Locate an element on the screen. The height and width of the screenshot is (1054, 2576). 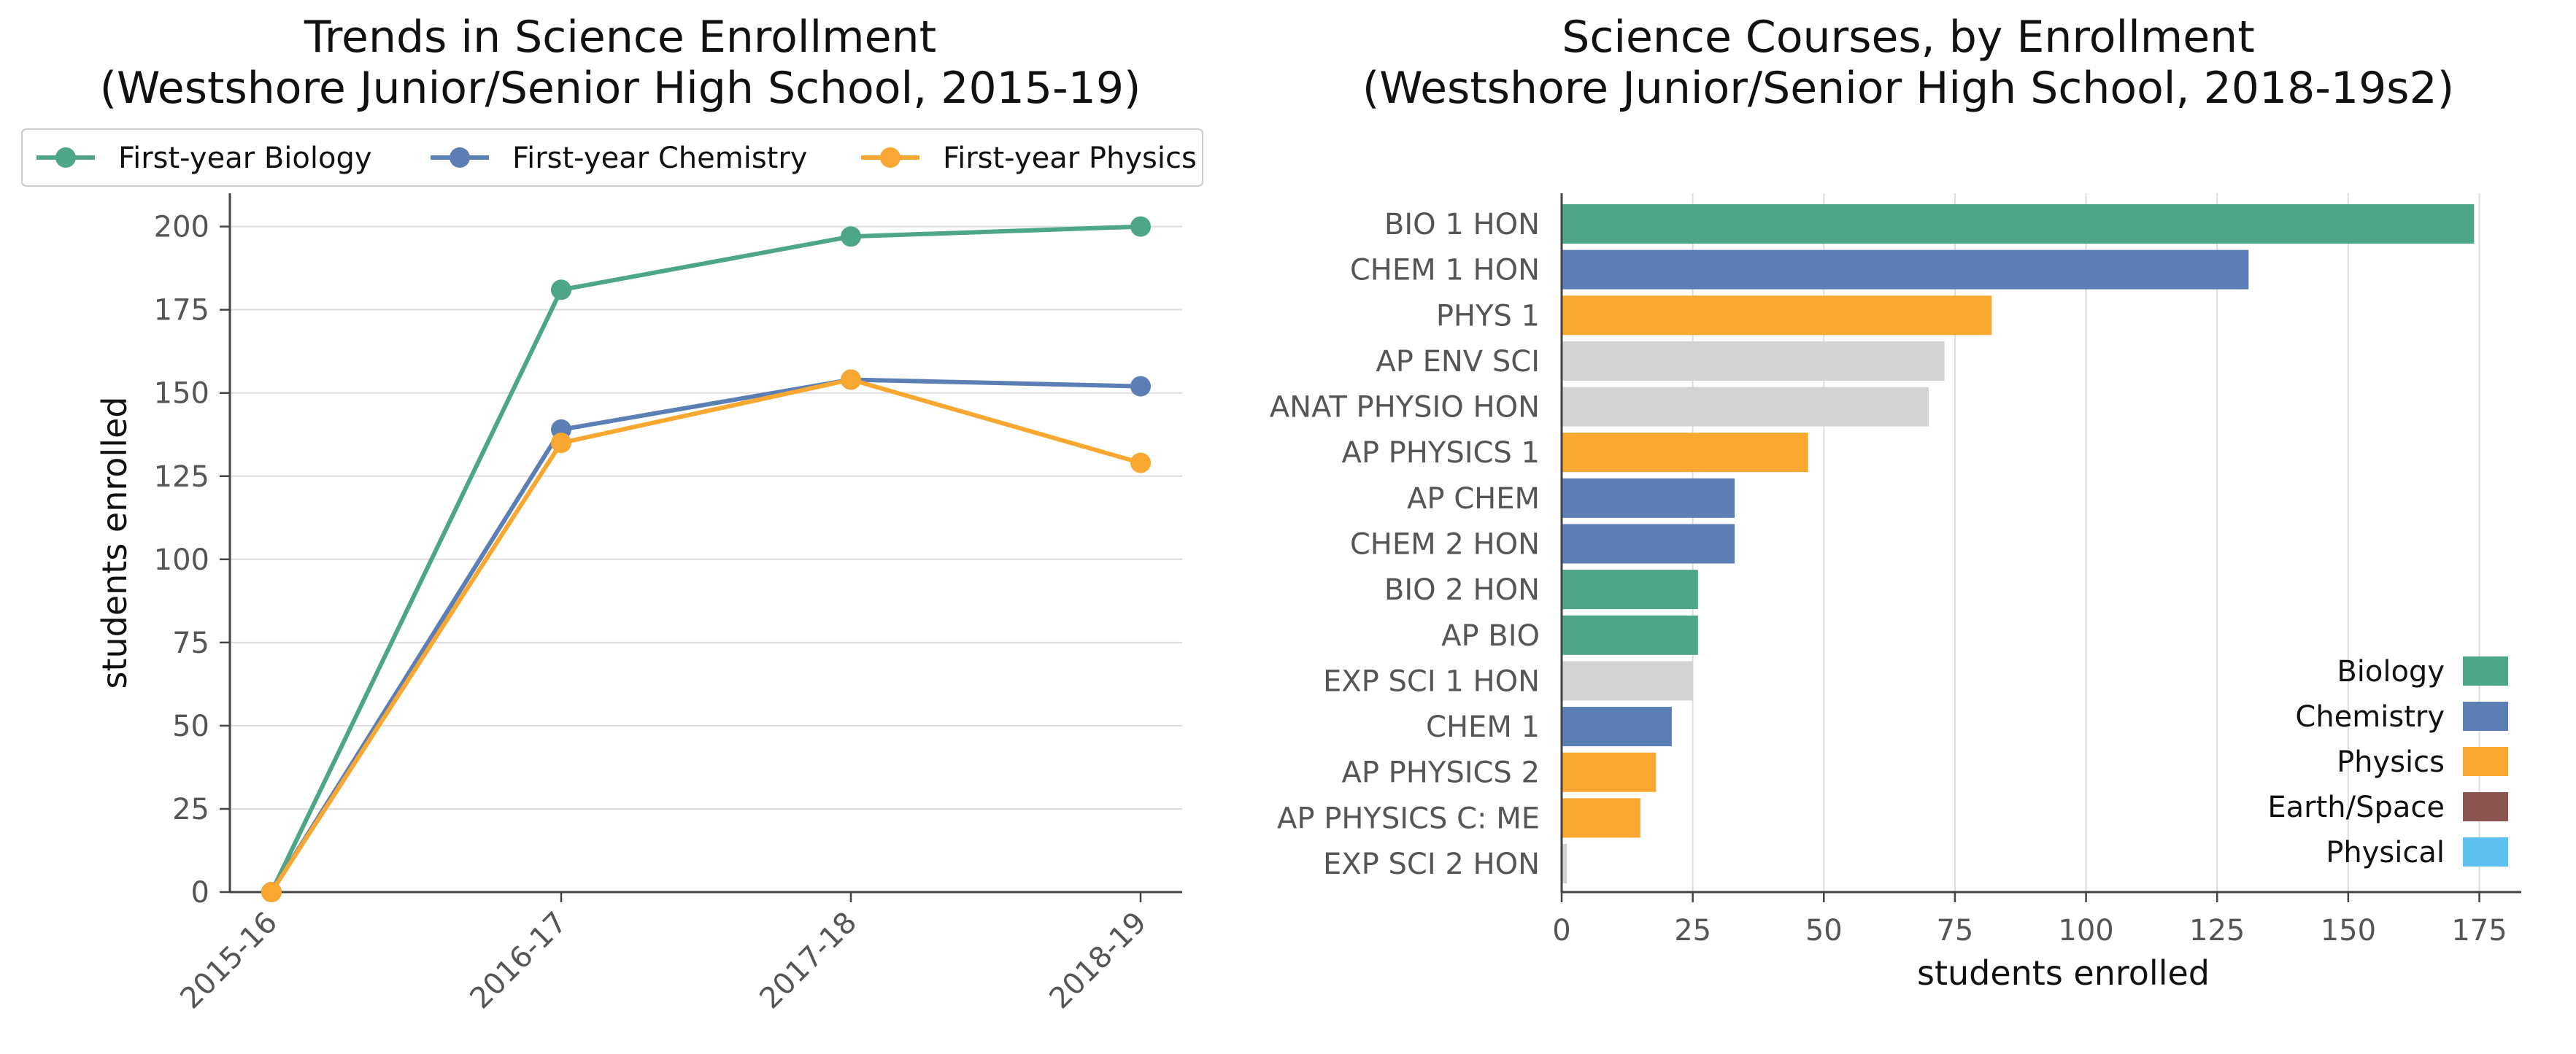
category-label: AP PHYSICS C: ME is located at coordinates (1408, 818).